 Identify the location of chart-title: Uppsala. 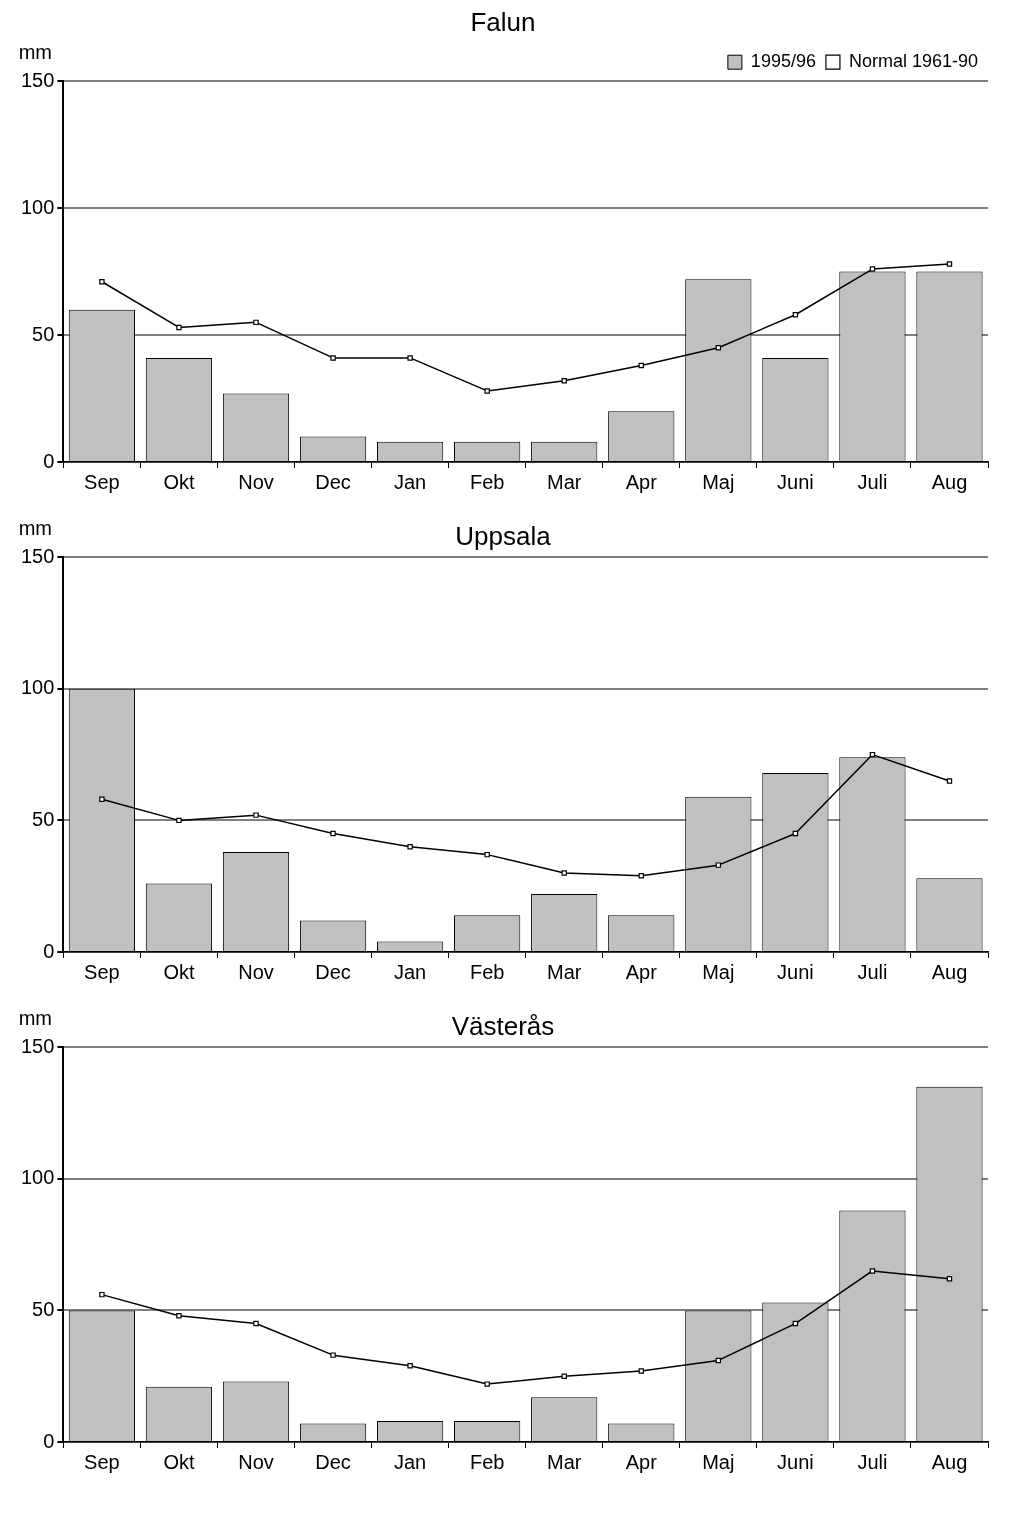
(503, 535).